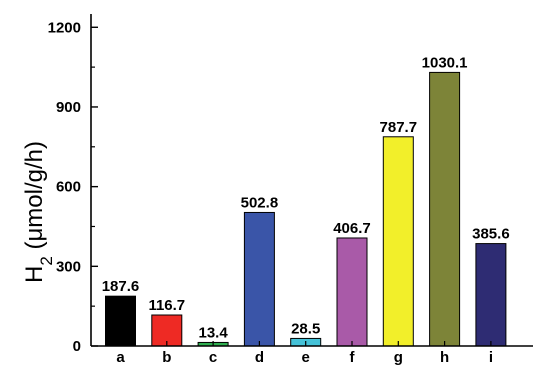 This screenshot has width=533, height=365. I want to click on bar-i, so click(491, 295).